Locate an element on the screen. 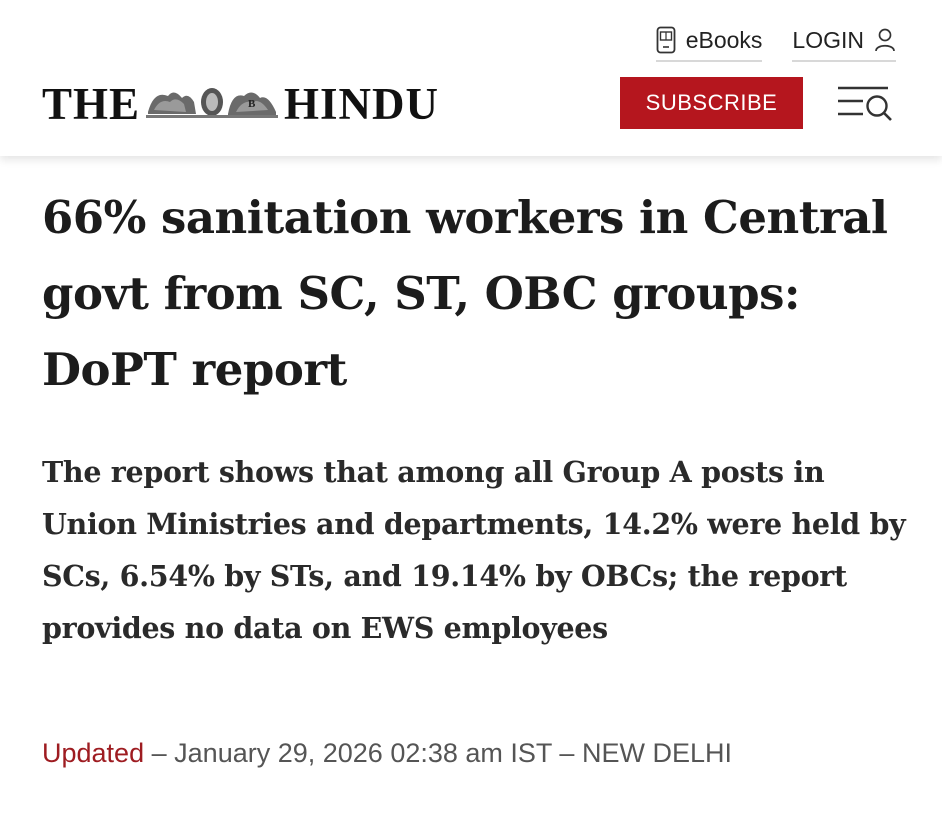 The width and height of the screenshot is (942, 813). svg-text: B is located at coordinates (252, 104).